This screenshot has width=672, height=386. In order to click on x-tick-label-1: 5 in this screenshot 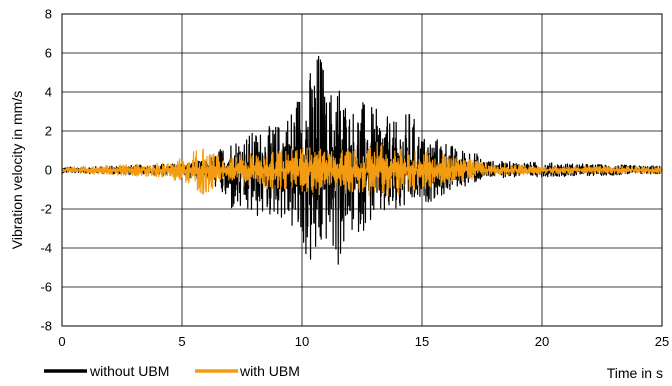, I will do `click(181, 341)`.